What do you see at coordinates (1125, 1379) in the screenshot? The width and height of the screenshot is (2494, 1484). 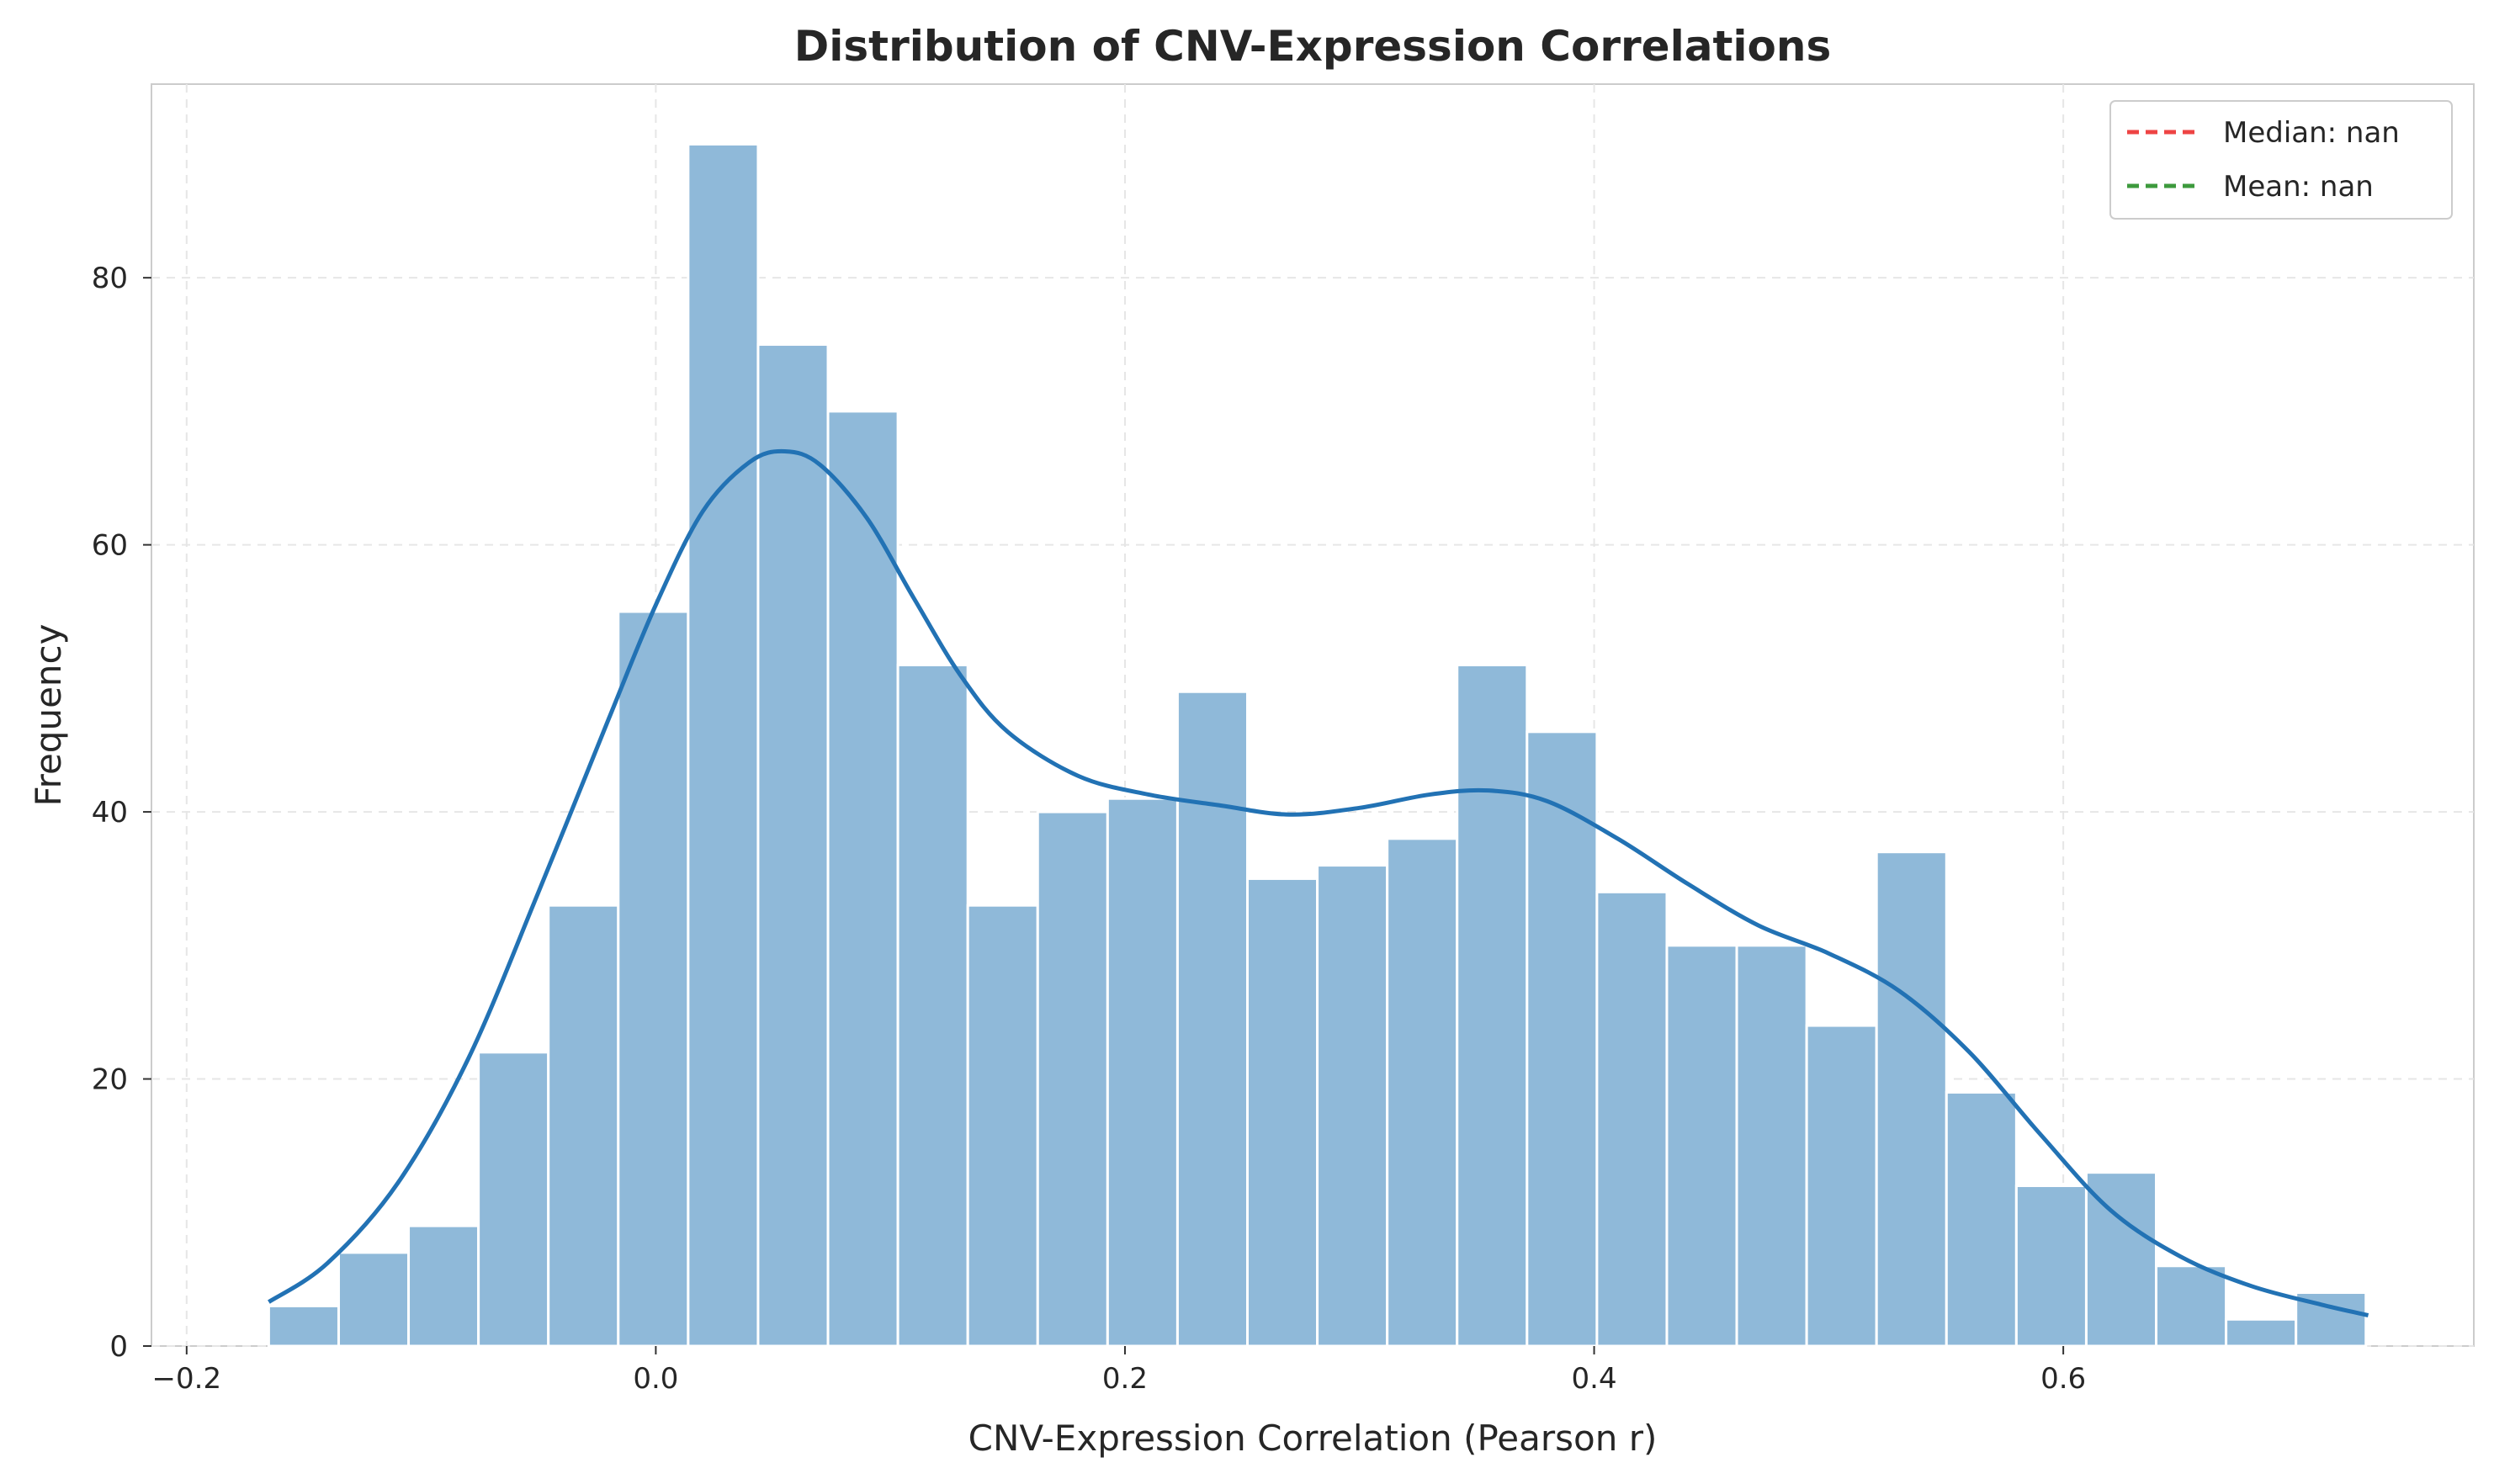 I see `x-tick-label: 0.2` at bounding box center [1125, 1379].